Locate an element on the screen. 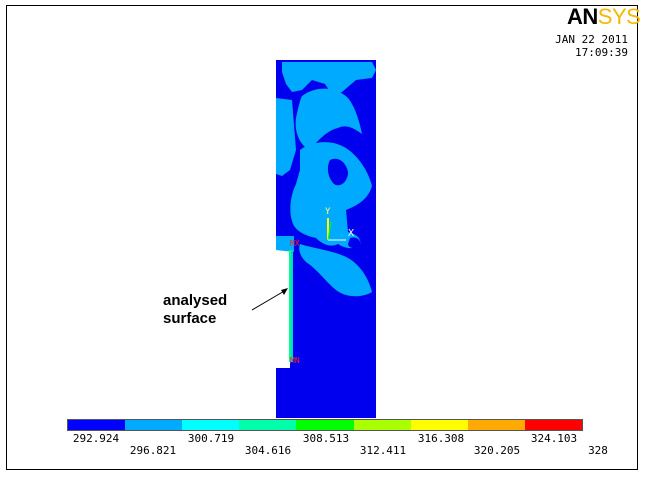 This screenshot has height=477, width=646. plot-time: 17:09:39 is located at coordinates (601, 52).